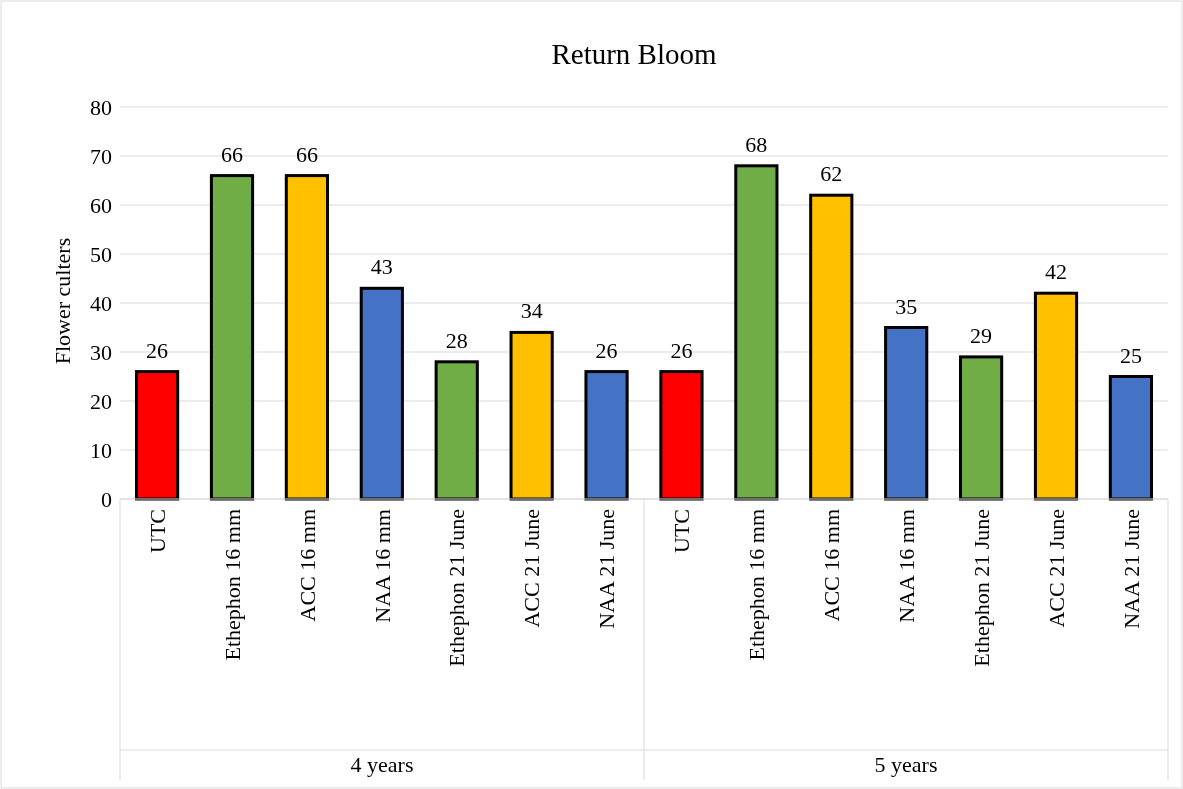 The height and width of the screenshot is (789, 1183). Describe the element at coordinates (101, 156) in the screenshot. I see `y-tick-label: 70` at that location.